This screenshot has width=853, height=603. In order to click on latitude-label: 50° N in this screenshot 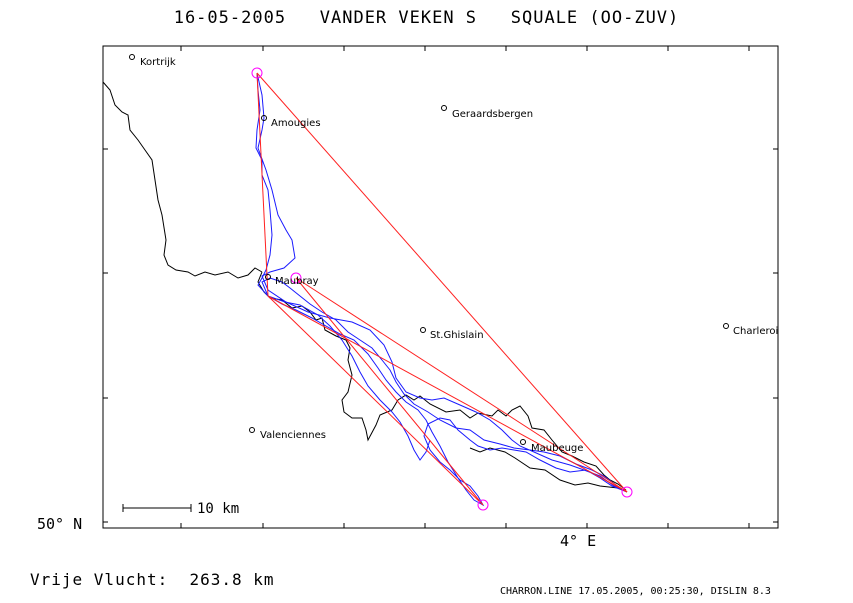, I will do `click(60, 524)`.